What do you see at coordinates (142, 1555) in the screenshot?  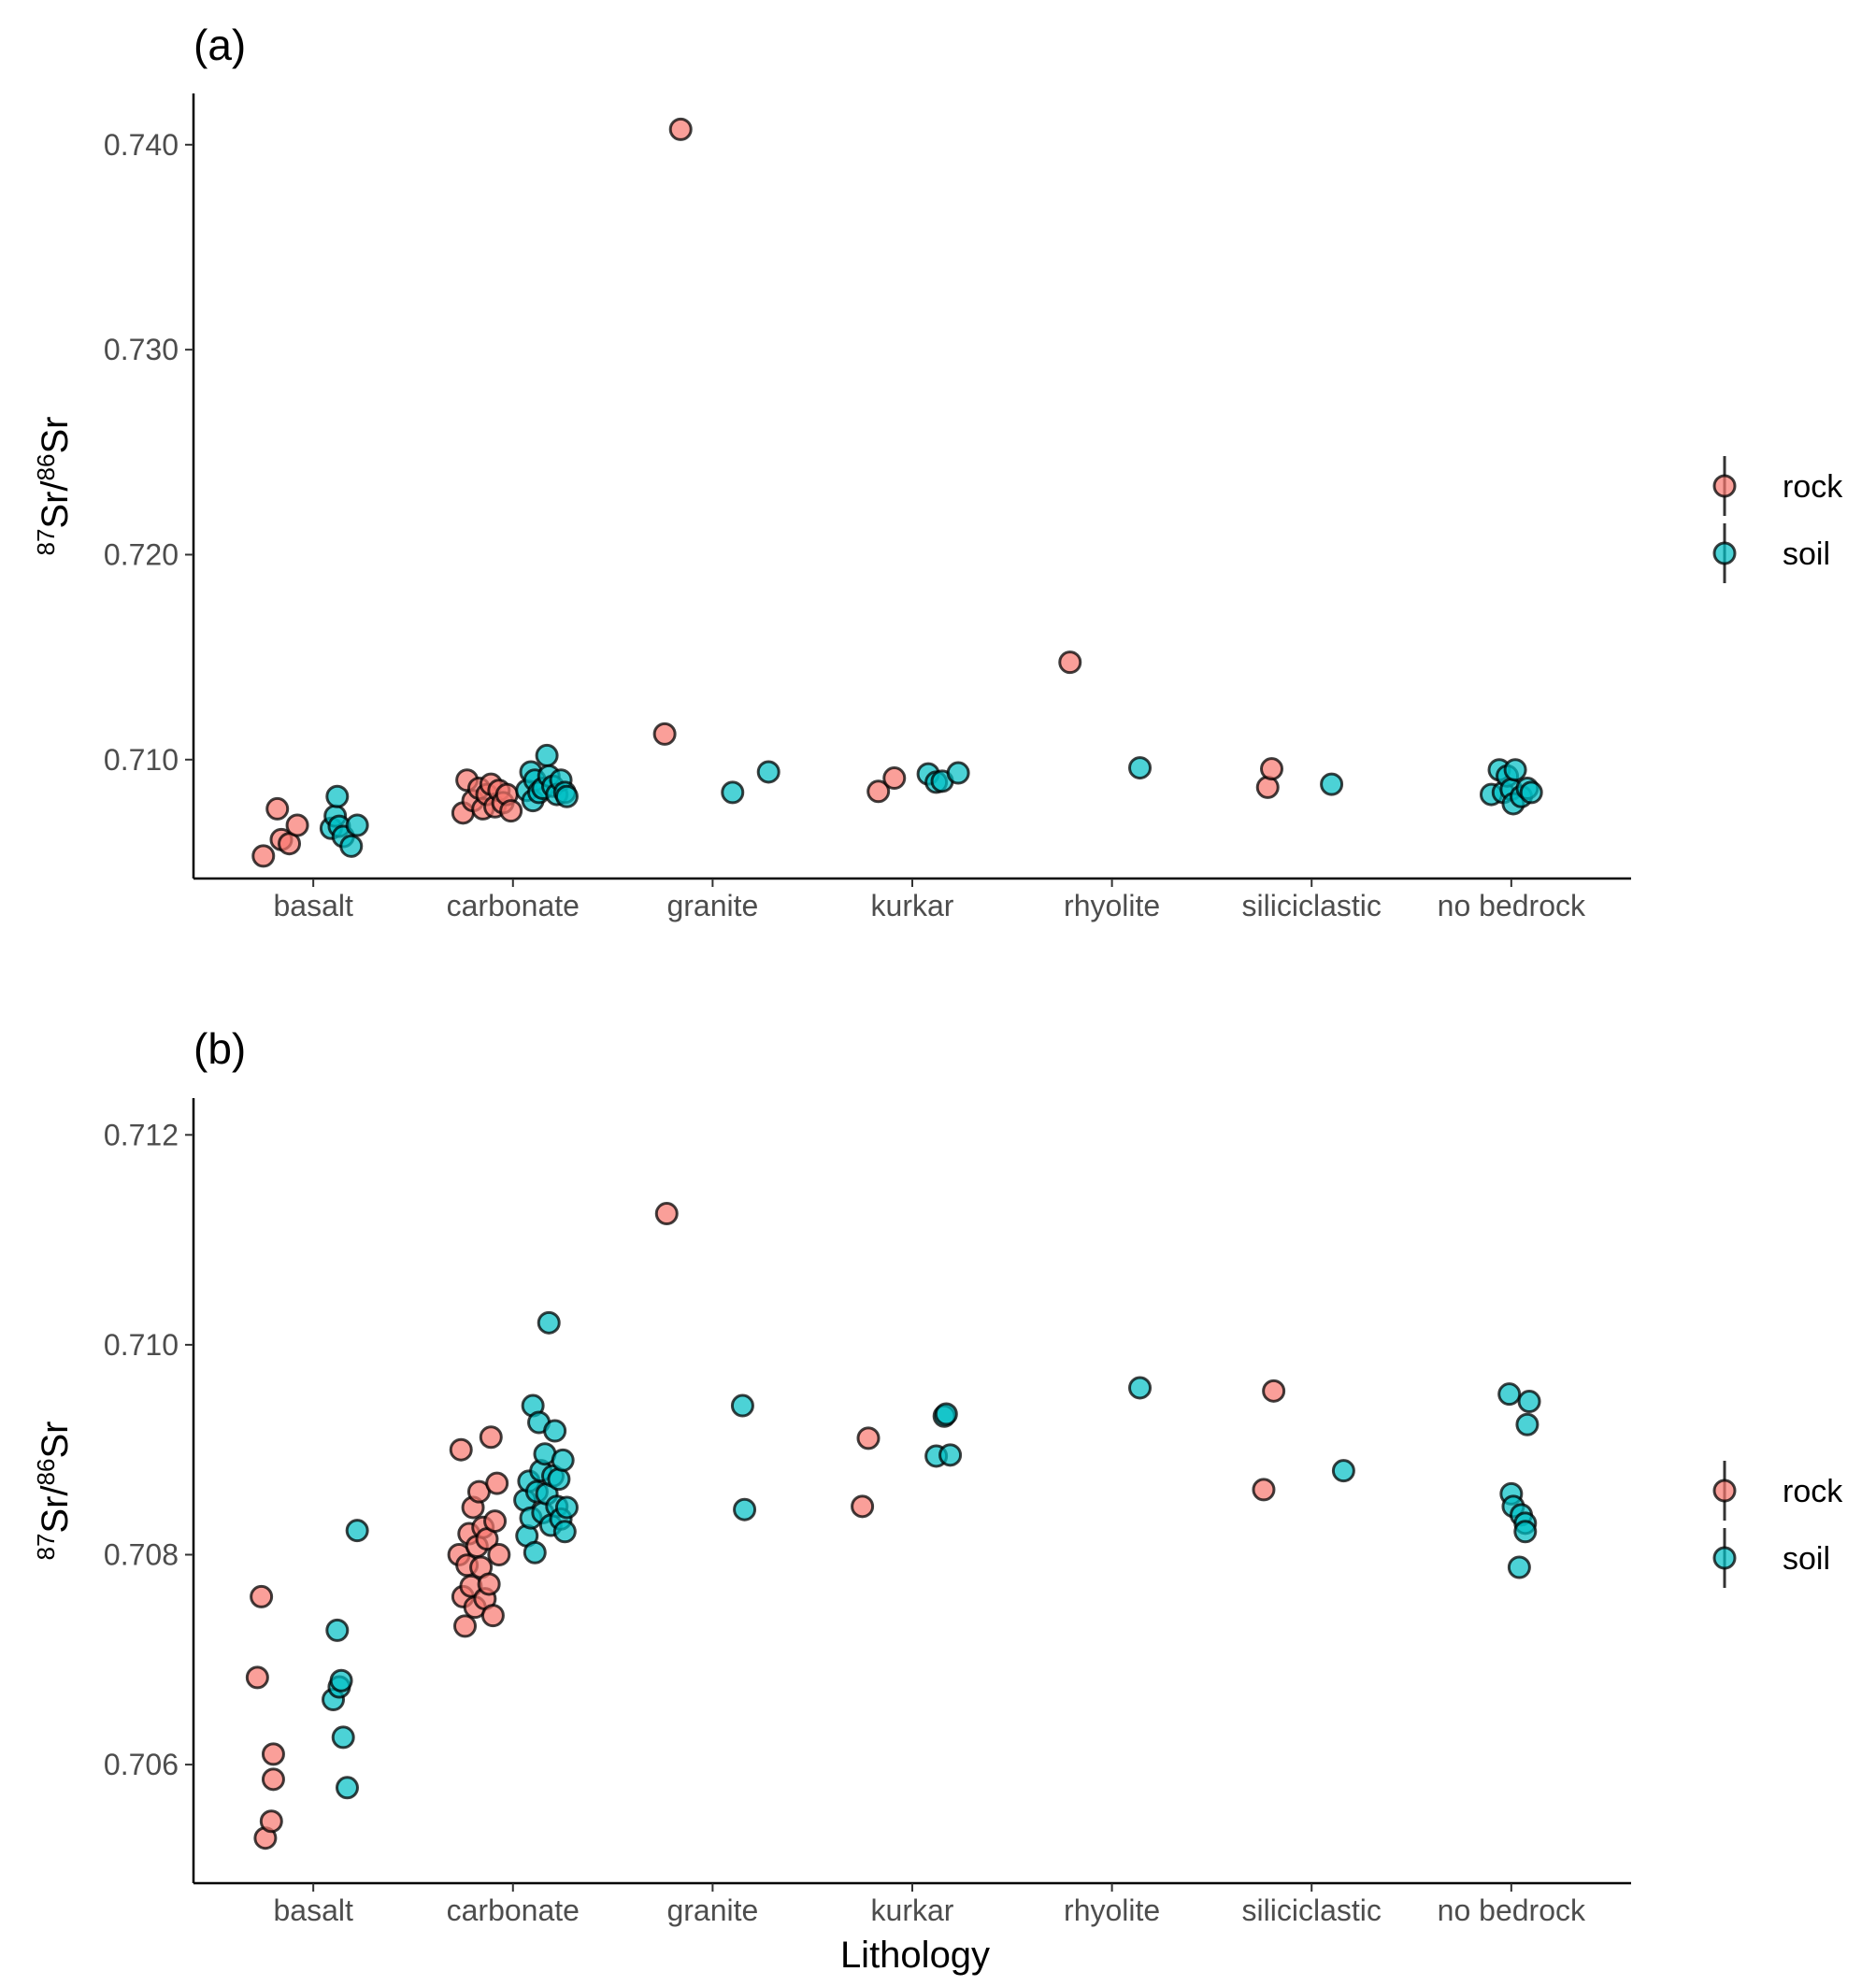 I see `y-tick-label: 0.708` at bounding box center [142, 1555].